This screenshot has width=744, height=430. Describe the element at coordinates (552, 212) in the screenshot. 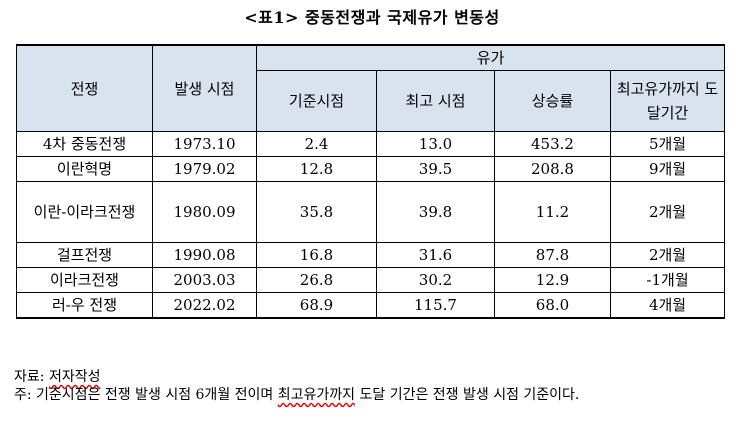

I see `cell-rate: 11.2` at that location.